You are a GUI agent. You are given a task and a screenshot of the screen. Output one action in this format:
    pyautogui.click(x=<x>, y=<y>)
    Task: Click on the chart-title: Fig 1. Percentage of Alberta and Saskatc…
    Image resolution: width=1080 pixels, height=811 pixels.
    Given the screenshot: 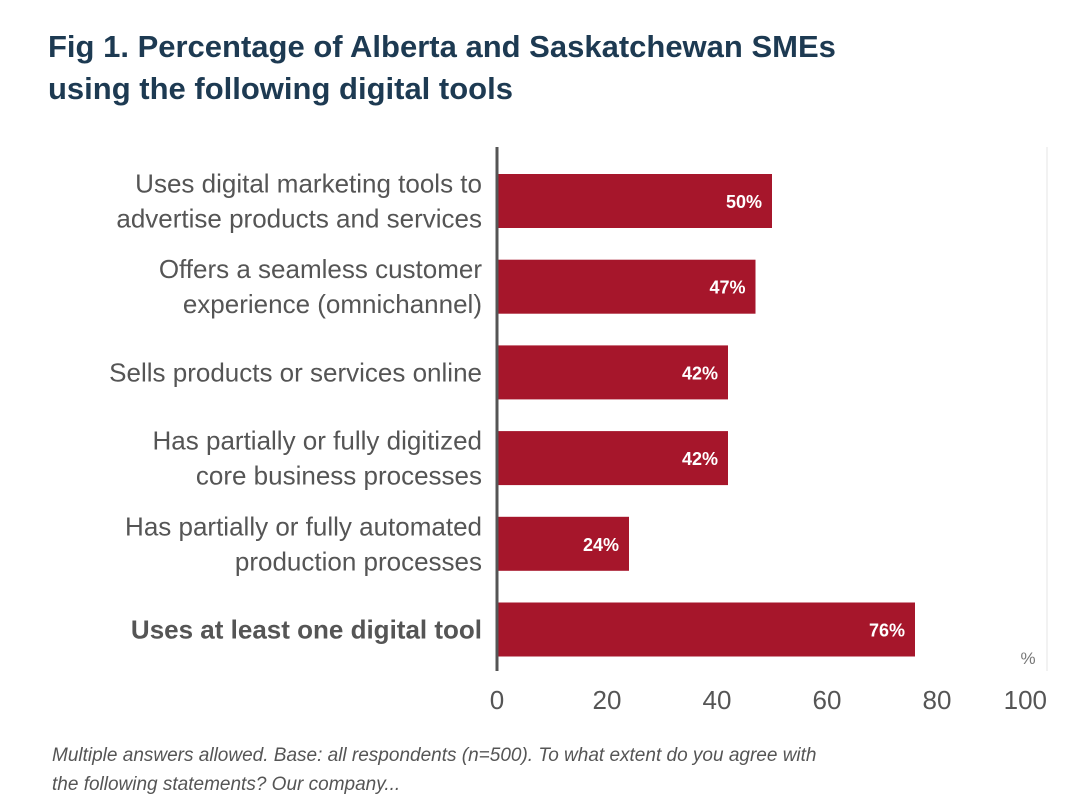 What is the action you would take?
    pyautogui.click(x=548, y=68)
    